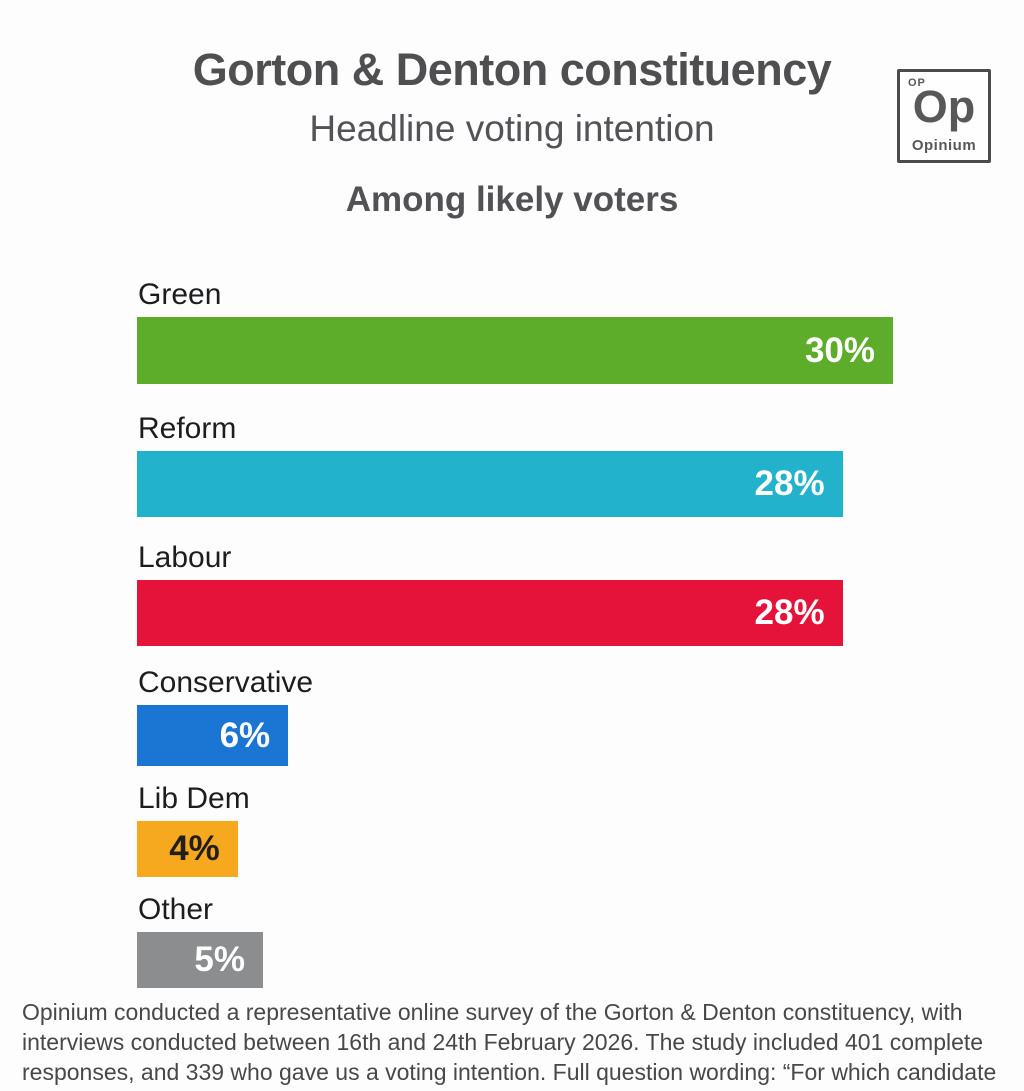  I want to click on chart-row-libdem: Lib Dem 4%, so click(515, 830).